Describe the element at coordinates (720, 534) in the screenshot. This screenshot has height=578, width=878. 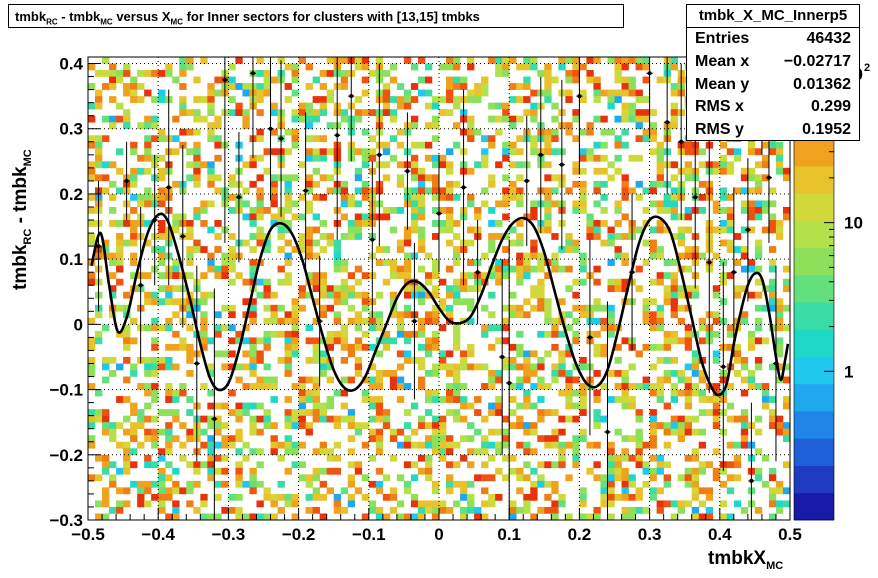
I see `x-tick-label: 0.4` at that location.